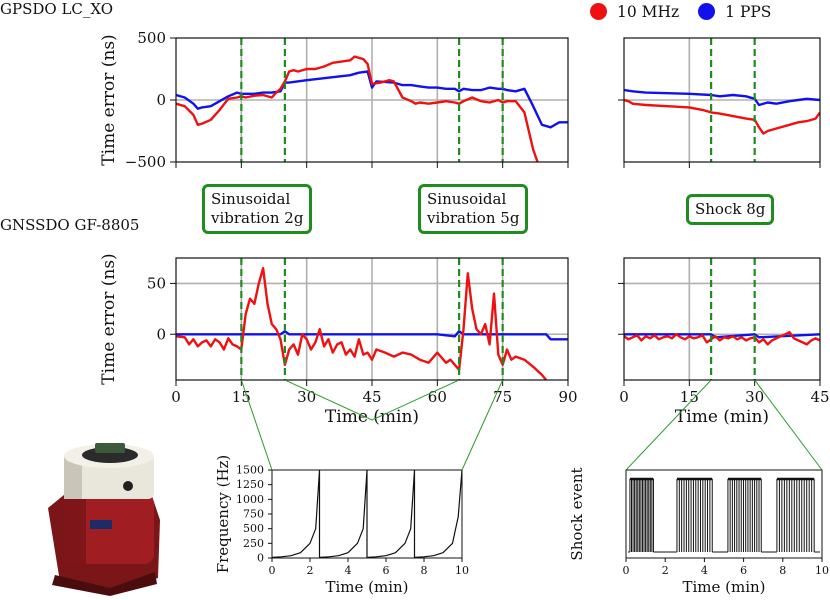 This screenshot has width=830, height=600. I want to click on shaker-label-plate, so click(101, 524).